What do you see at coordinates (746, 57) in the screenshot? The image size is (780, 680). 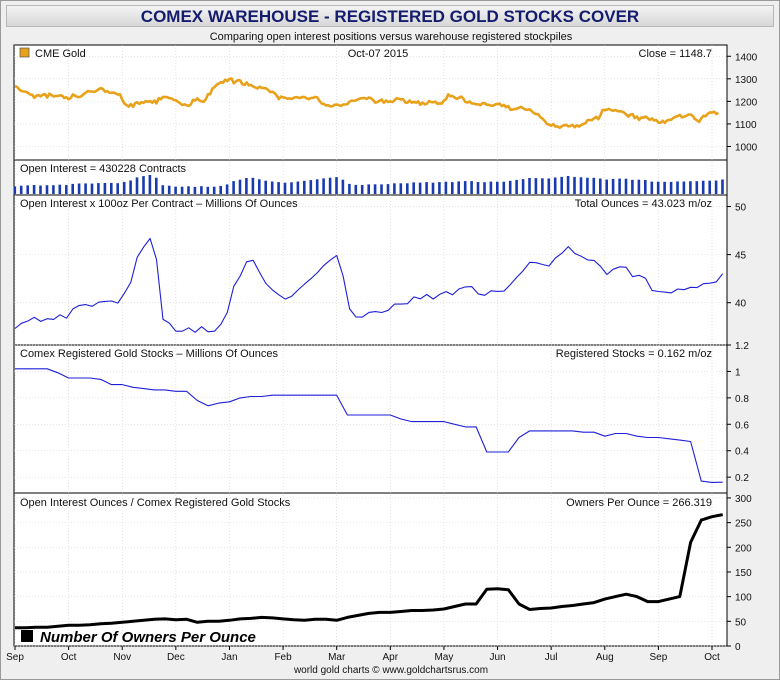 I see `y-tick-label: 1400` at bounding box center [746, 57].